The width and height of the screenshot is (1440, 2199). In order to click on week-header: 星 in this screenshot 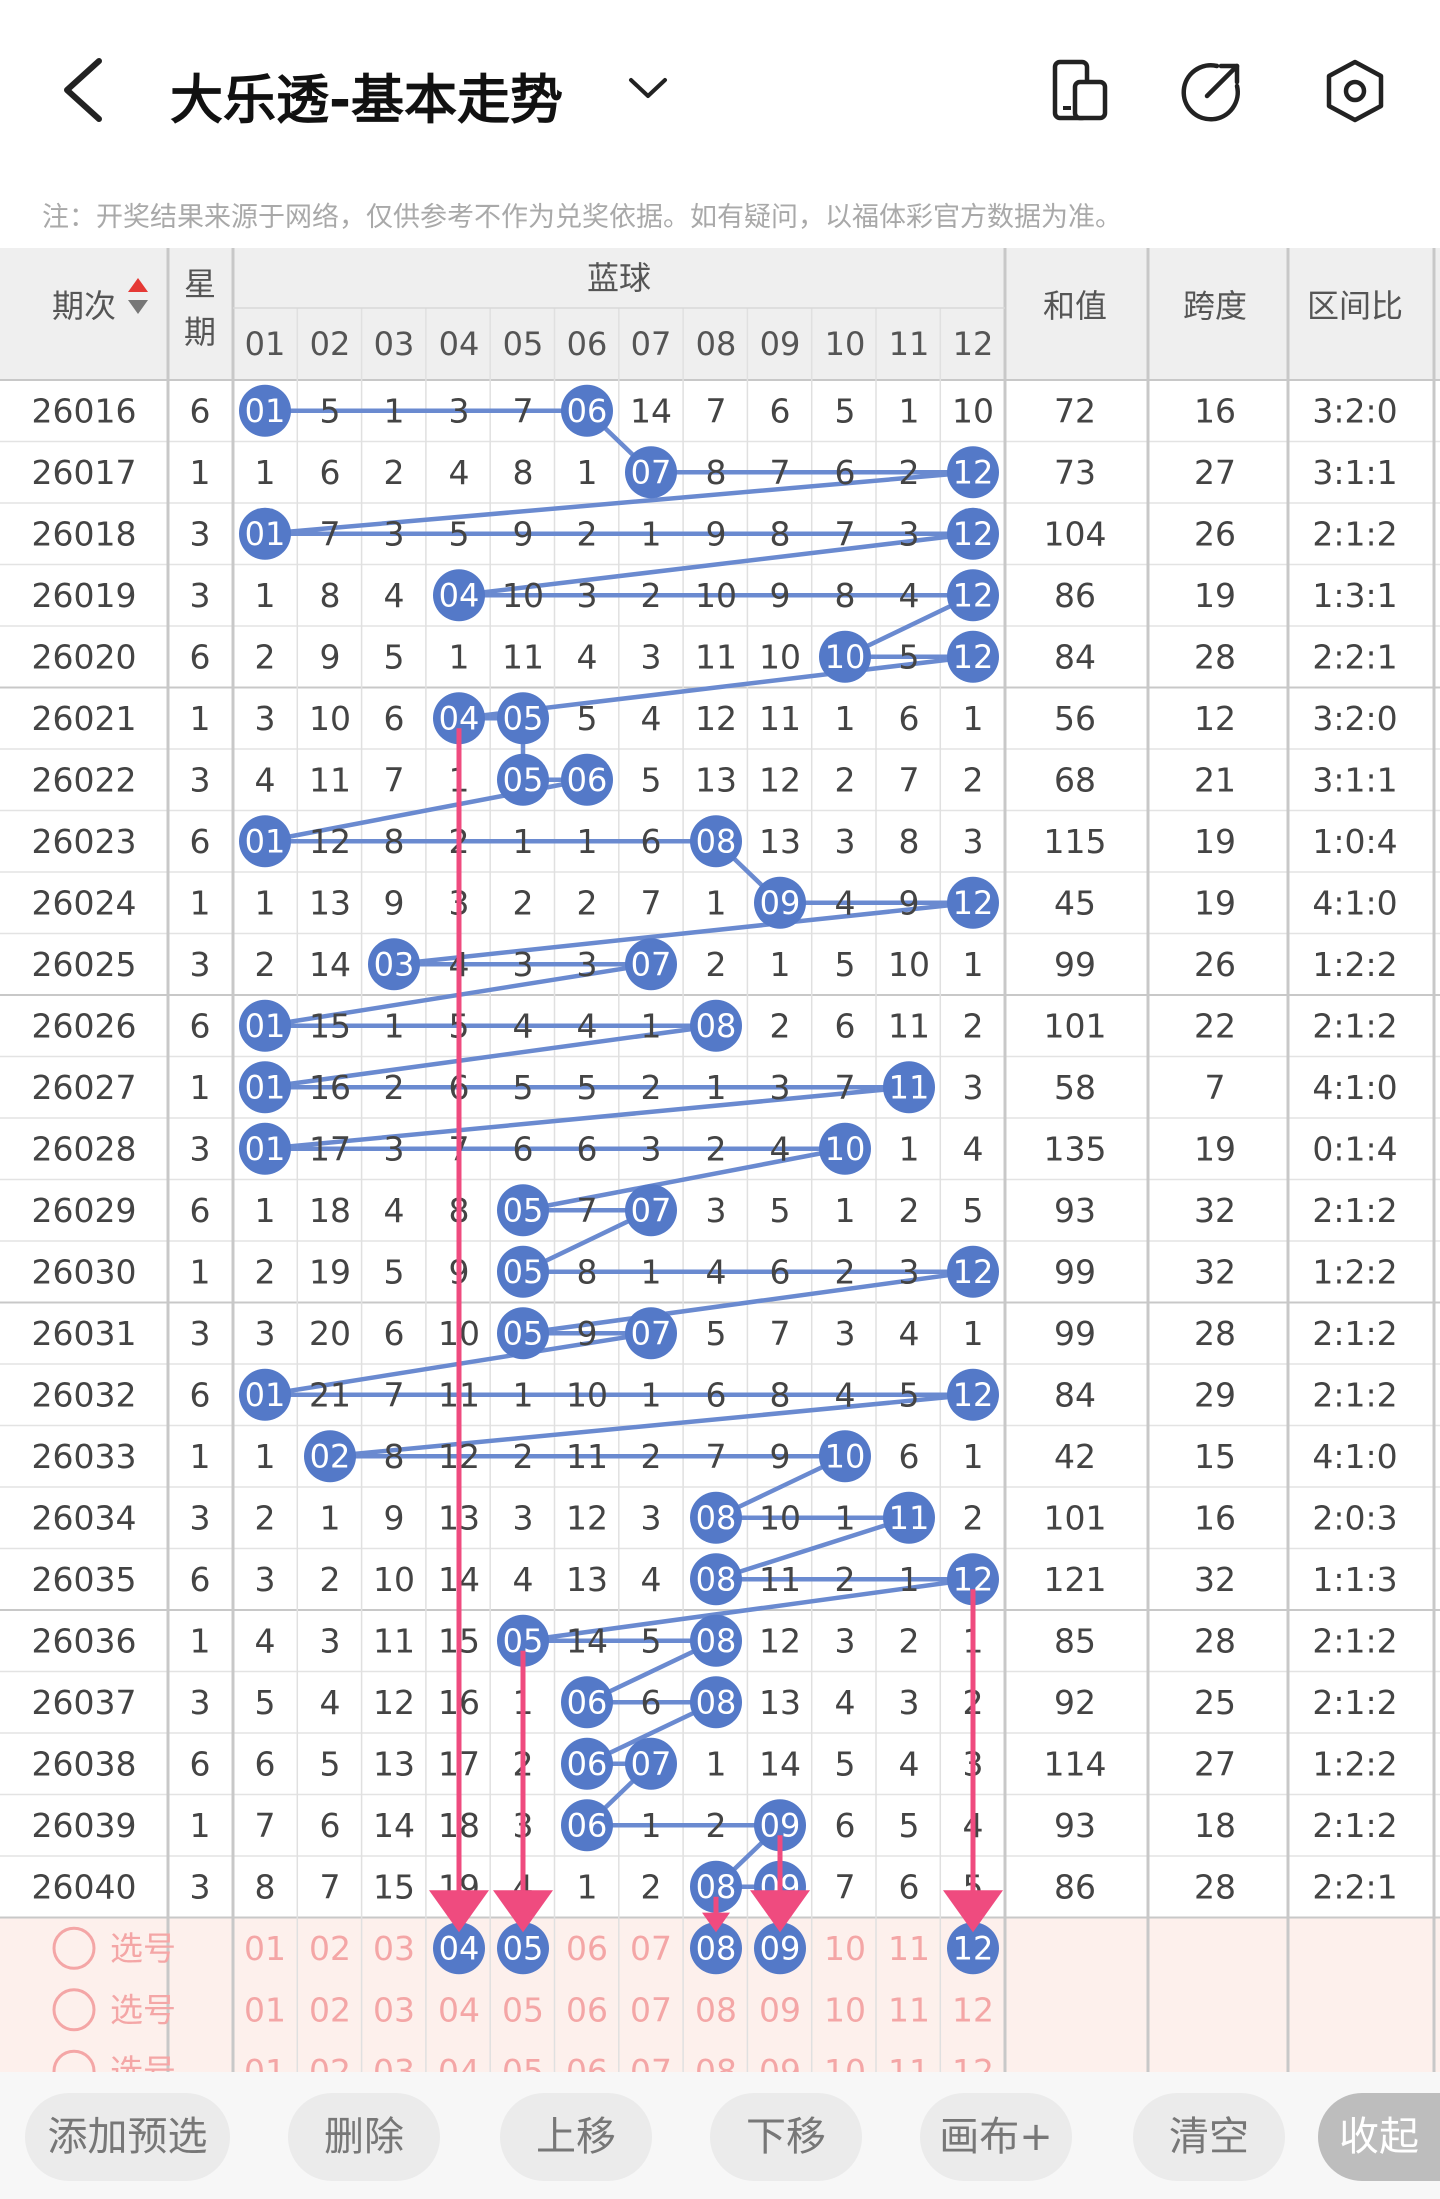, I will do `click(200, 284)`.